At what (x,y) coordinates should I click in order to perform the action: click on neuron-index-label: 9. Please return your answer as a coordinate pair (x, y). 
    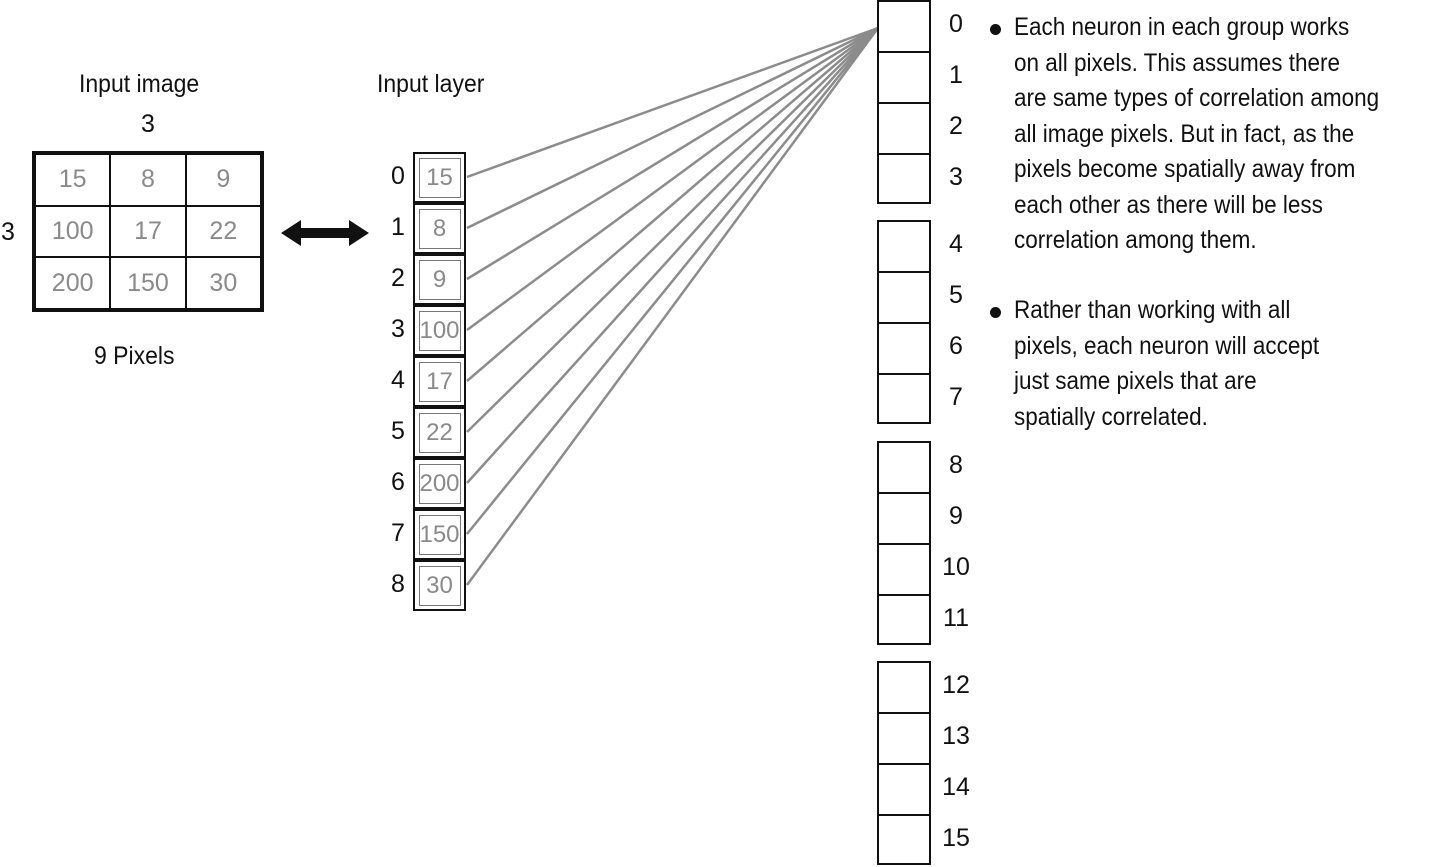
    Looking at the image, I should click on (956, 516).